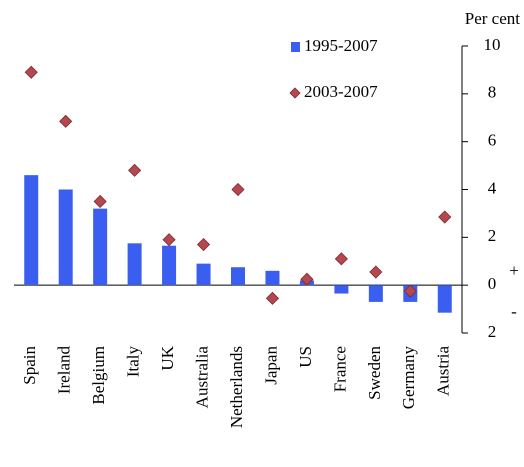 The height and width of the screenshot is (467, 524). I want to click on x-tick-label: US, so click(305, 357).